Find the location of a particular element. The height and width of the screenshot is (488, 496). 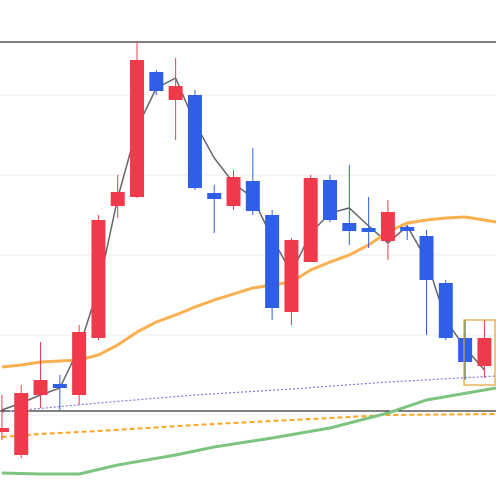

highlight-box is located at coordinates (479, 352).